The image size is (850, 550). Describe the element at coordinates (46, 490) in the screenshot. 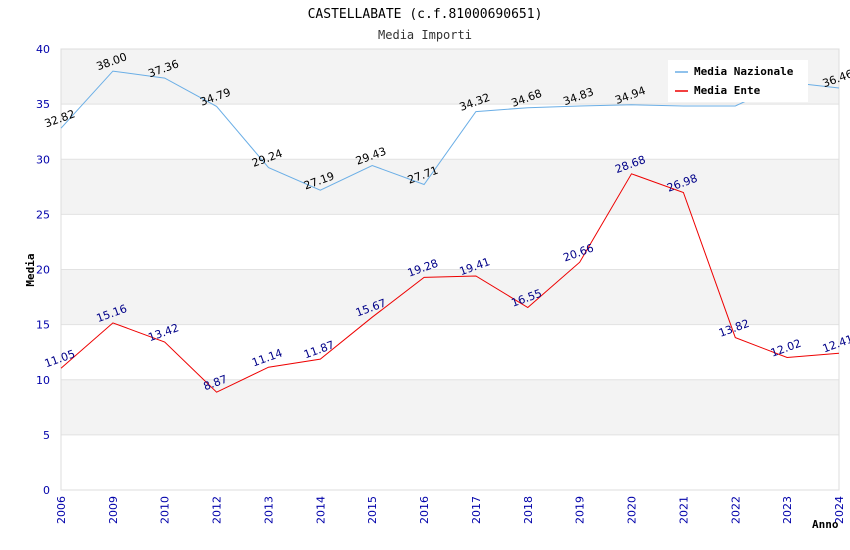

I see `y-tick-label: 0` at that location.